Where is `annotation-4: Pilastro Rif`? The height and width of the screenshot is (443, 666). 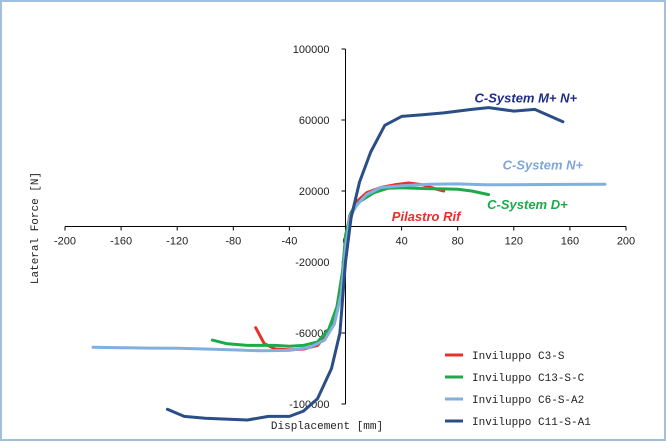 annotation-4: Pilastro Rif is located at coordinates (427, 216).